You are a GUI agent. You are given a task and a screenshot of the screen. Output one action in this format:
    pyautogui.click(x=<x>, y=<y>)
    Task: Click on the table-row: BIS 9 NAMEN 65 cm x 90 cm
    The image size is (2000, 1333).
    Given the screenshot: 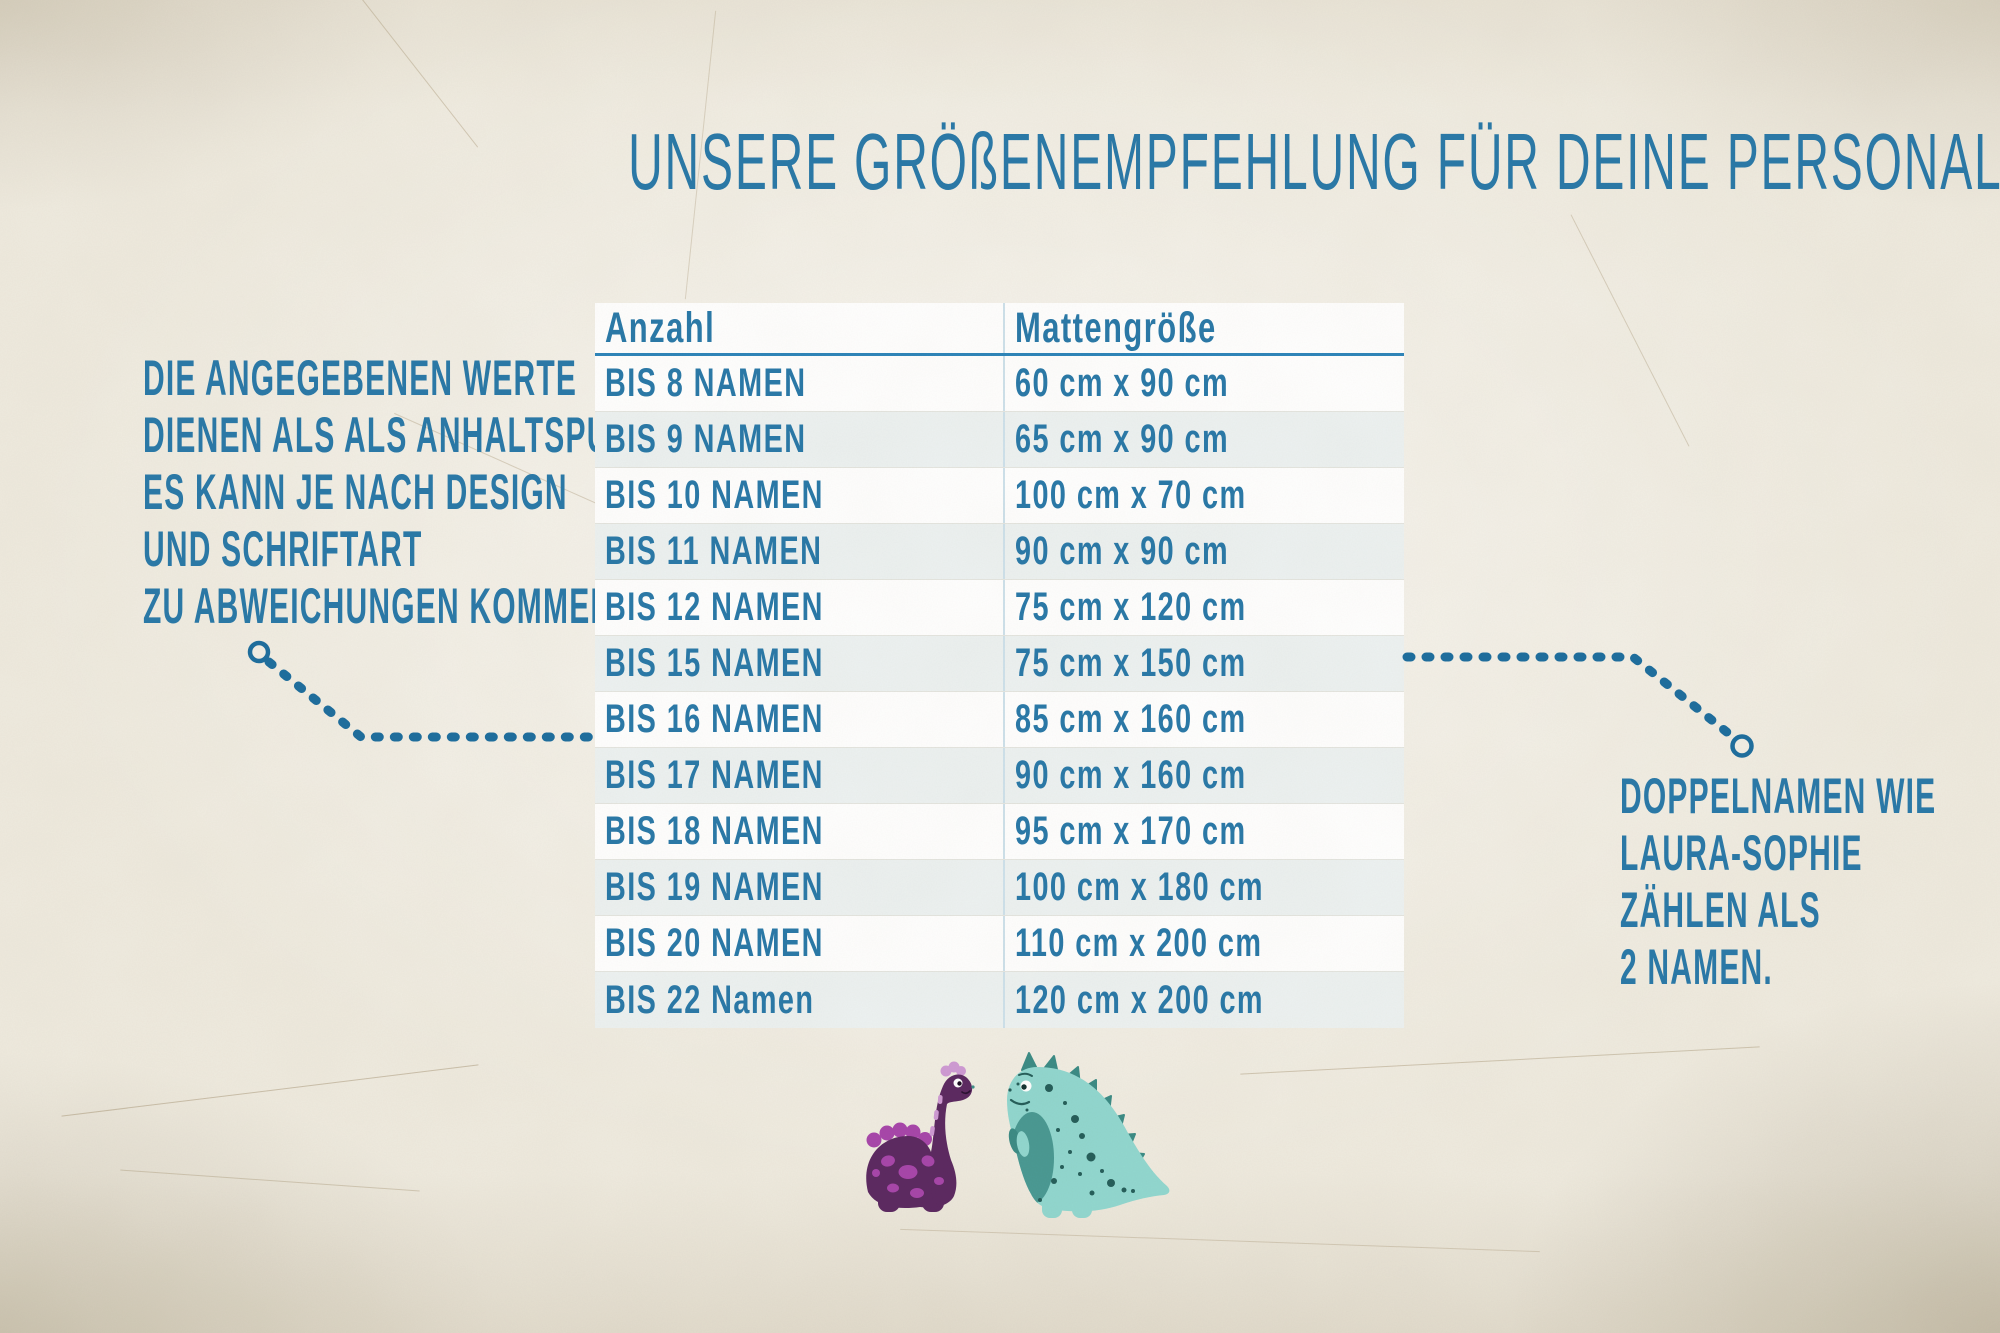 What is the action you would take?
    pyautogui.click(x=999, y=440)
    